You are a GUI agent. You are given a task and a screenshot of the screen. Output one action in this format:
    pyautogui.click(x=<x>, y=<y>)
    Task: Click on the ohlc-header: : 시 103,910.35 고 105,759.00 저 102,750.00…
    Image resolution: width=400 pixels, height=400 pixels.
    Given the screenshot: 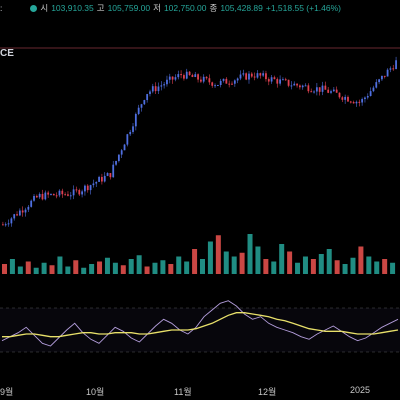 What is the action you would take?
    pyautogui.click(x=200, y=8)
    